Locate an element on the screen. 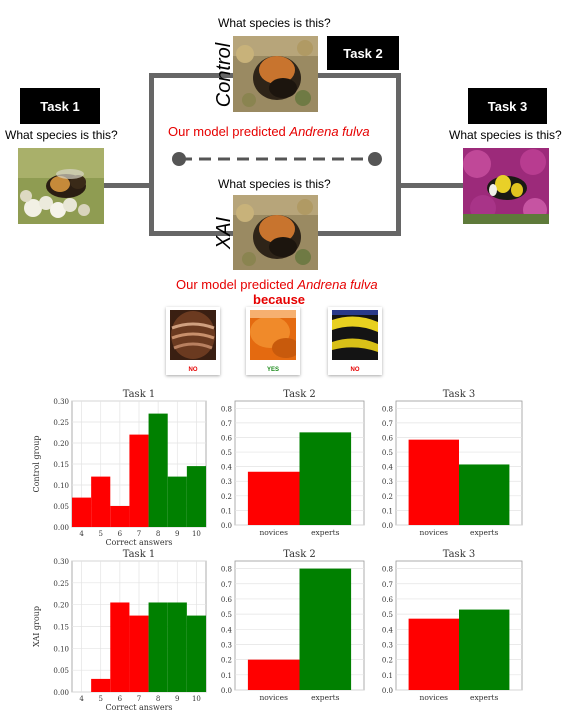  control-bee-photo is located at coordinates (275, 74).